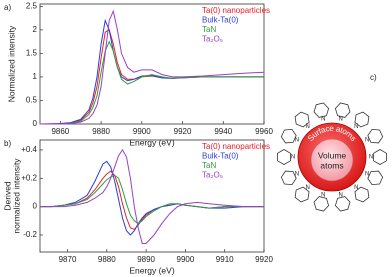 This screenshot has height=277, width=392. I want to click on core-label: atoms, so click(331, 165).